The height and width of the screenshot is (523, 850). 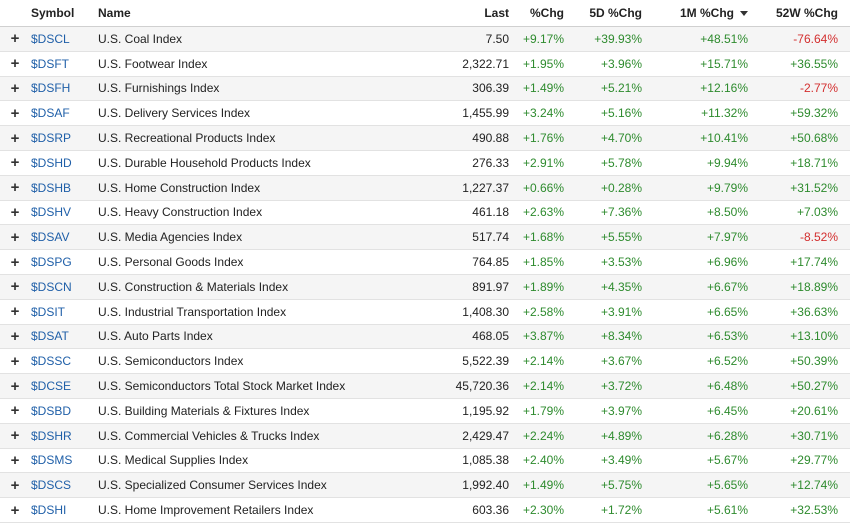 I want to click on fifty-two-week-change: +32.53%, so click(x=814, y=510).